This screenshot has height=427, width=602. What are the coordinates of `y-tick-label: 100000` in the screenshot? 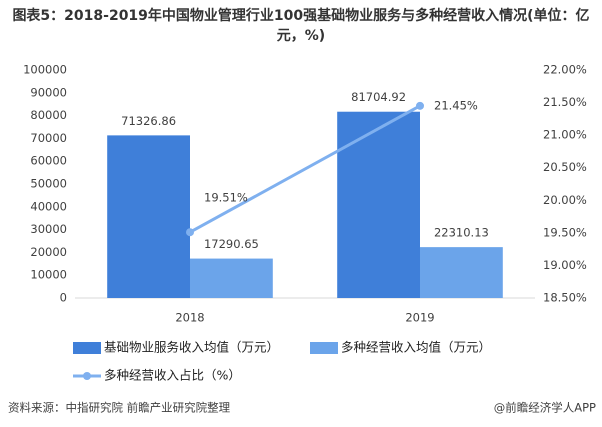 It's located at (45, 70).